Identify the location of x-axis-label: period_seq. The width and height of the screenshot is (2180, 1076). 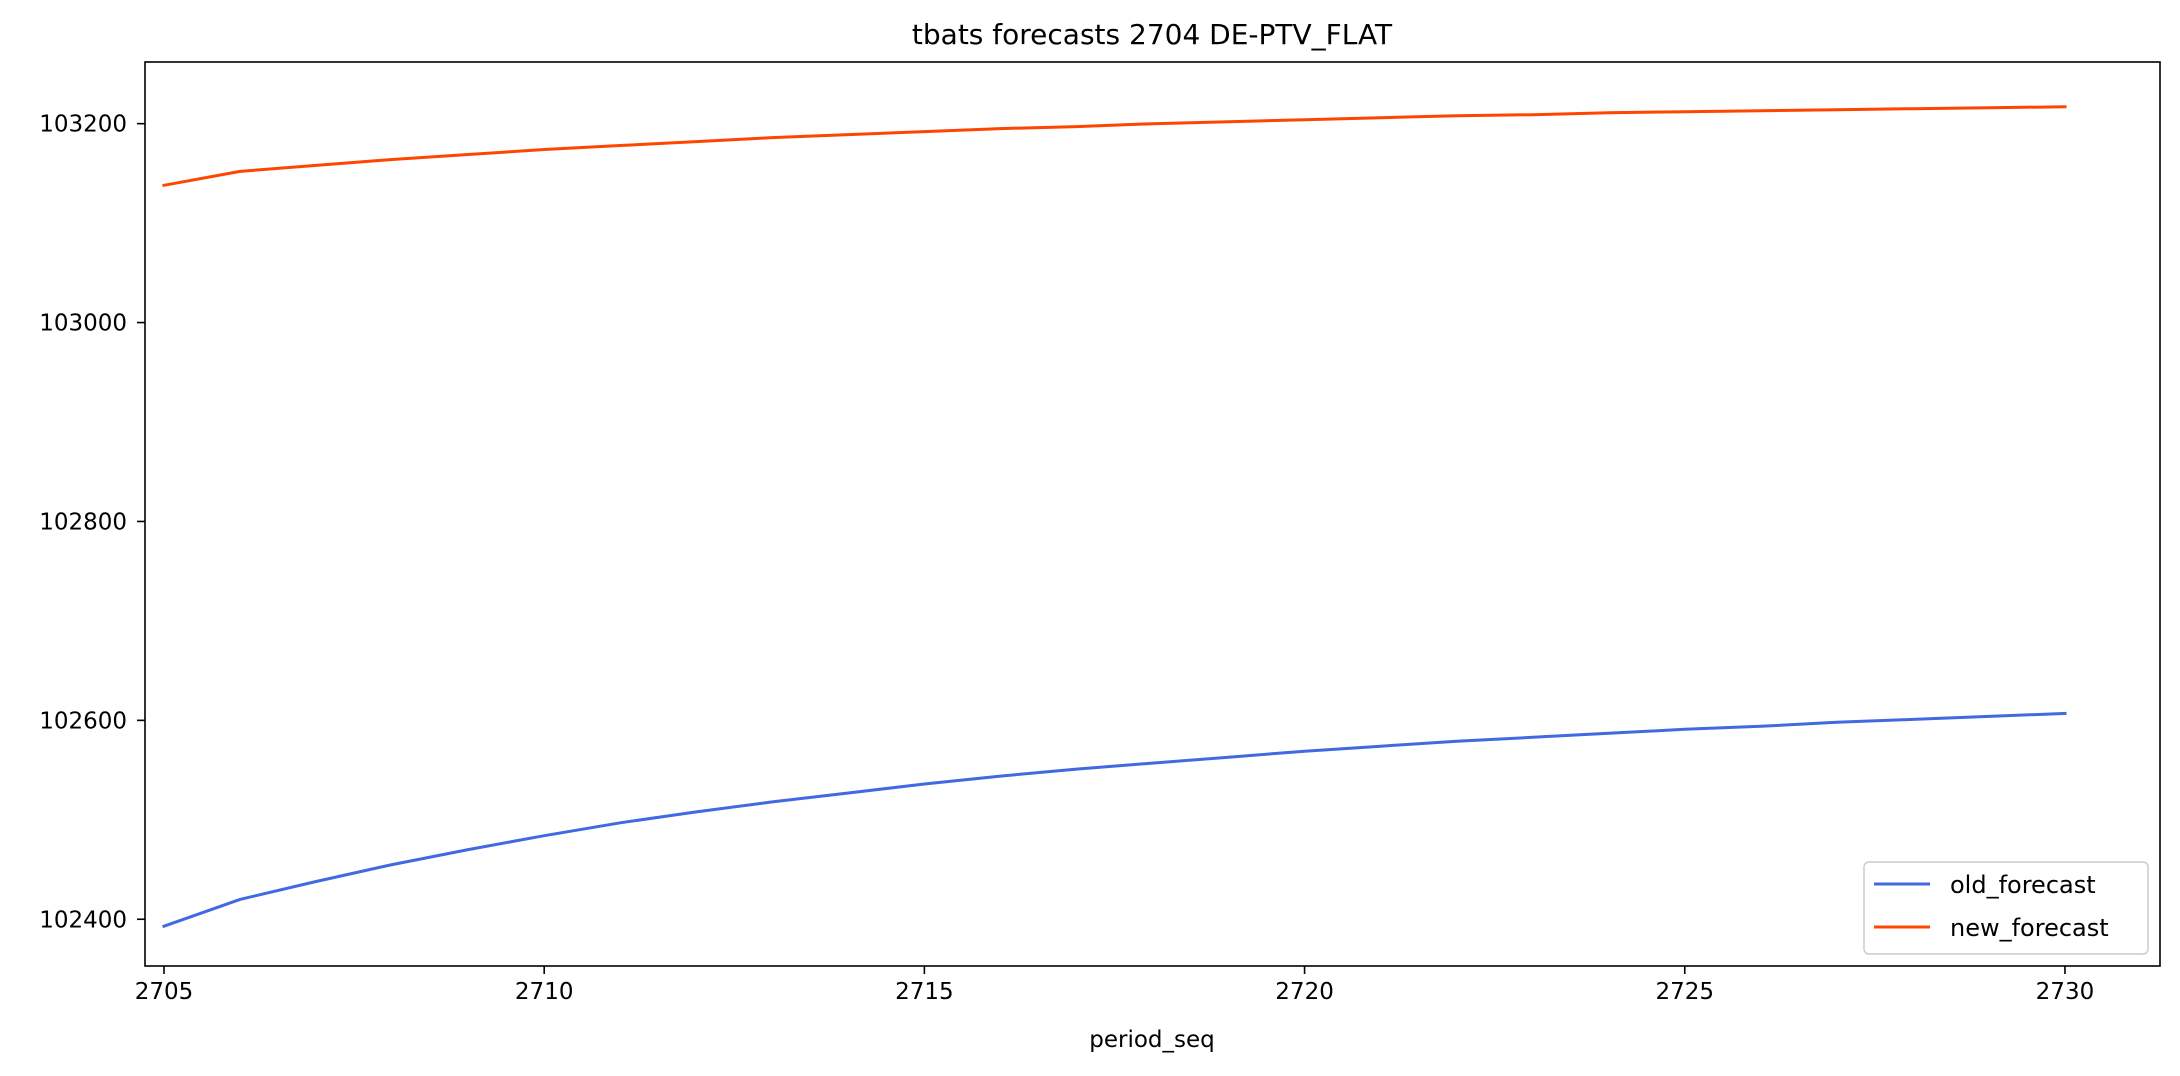
(1152, 1040).